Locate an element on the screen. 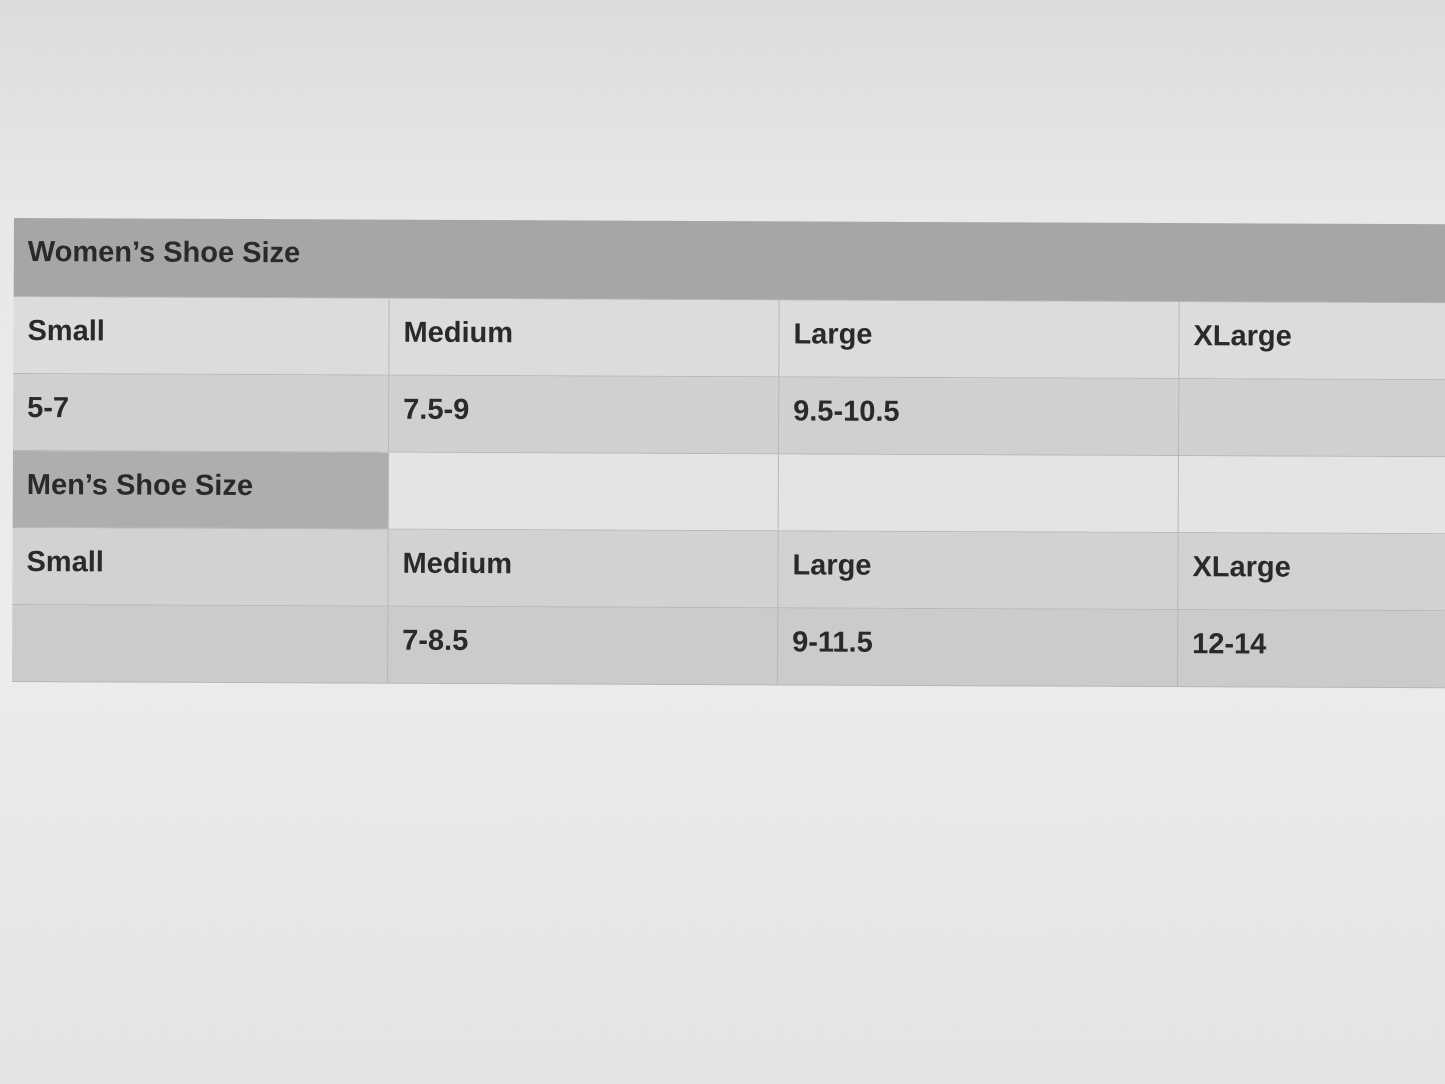  men-header-row: Small Medium Large XLarge is located at coordinates (728, 569).